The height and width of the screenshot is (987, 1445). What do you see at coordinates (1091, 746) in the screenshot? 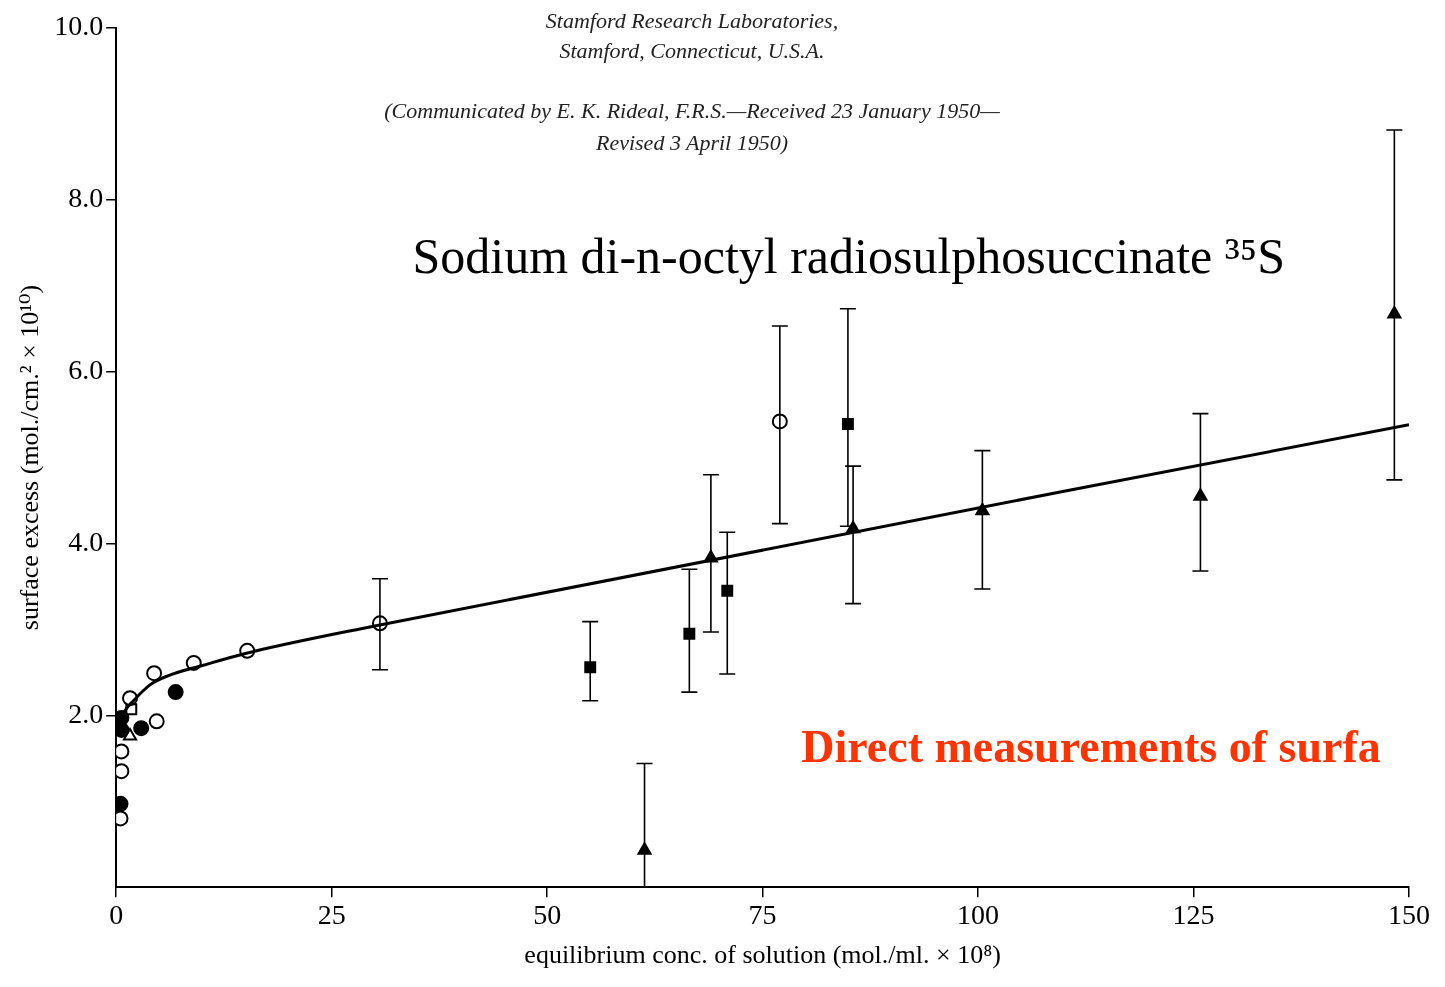
I see `annotation: Direct measurements of surfa` at bounding box center [1091, 746].